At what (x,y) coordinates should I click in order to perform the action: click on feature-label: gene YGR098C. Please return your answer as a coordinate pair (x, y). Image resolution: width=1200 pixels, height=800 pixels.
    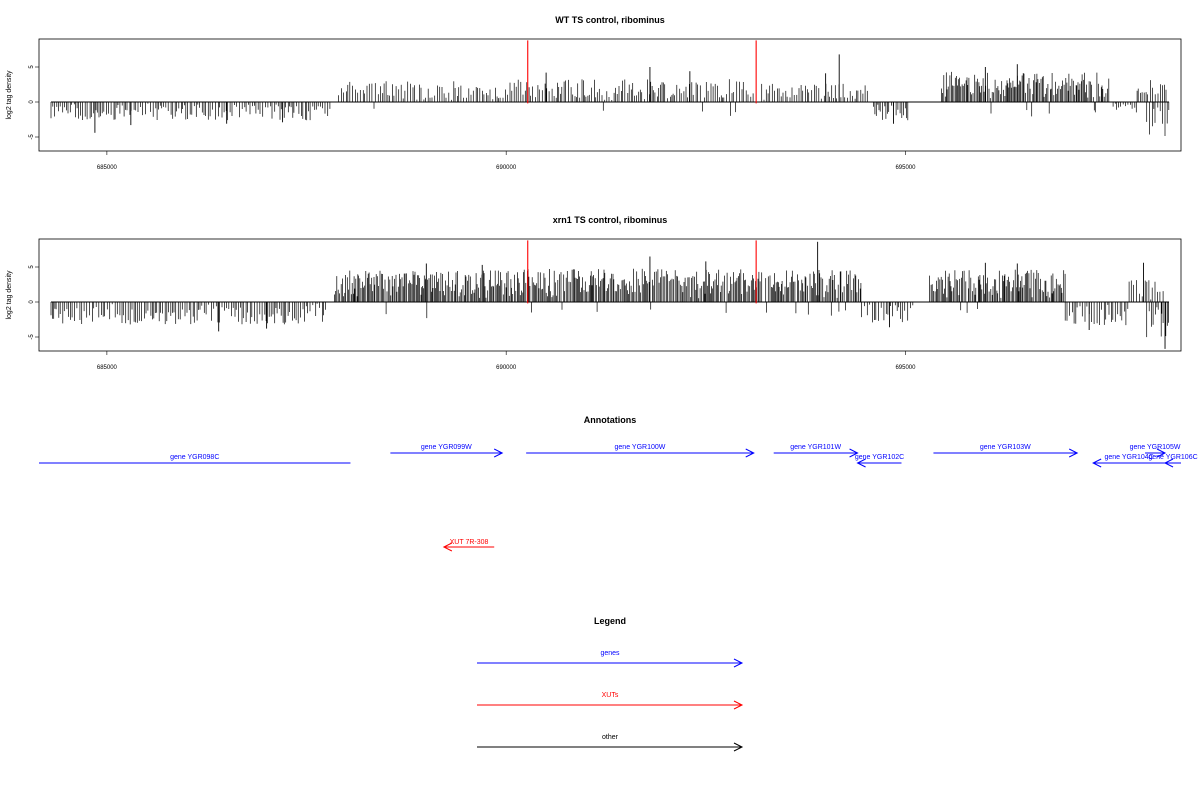
    Looking at the image, I should click on (194, 457).